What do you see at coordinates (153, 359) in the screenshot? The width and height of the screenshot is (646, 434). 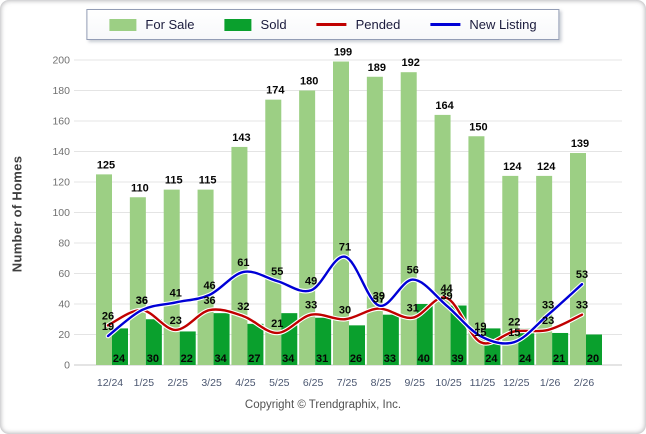 I see `value-label-sold: 30` at bounding box center [153, 359].